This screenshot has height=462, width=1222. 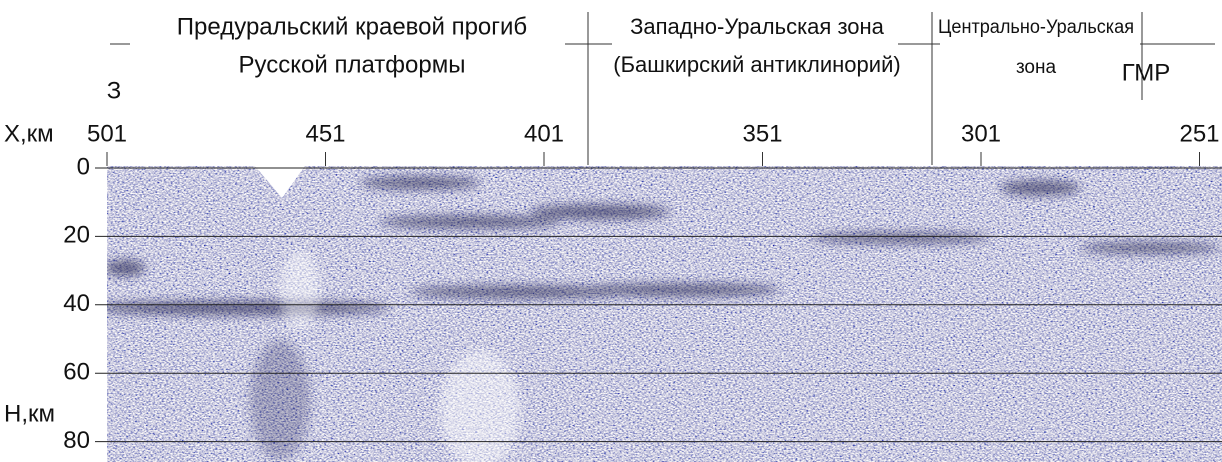 What do you see at coordinates (756, 64) in the screenshot?
I see `zone-subtitle: (Башкирский антиклинорий)` at bounding box center [756, 64].